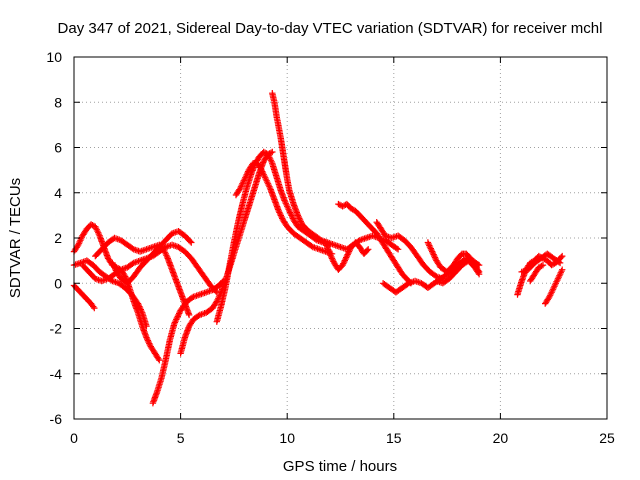 The height and width of the screenshot is (480, 640). I want to click on data-series-arc12, so click(347, 256).